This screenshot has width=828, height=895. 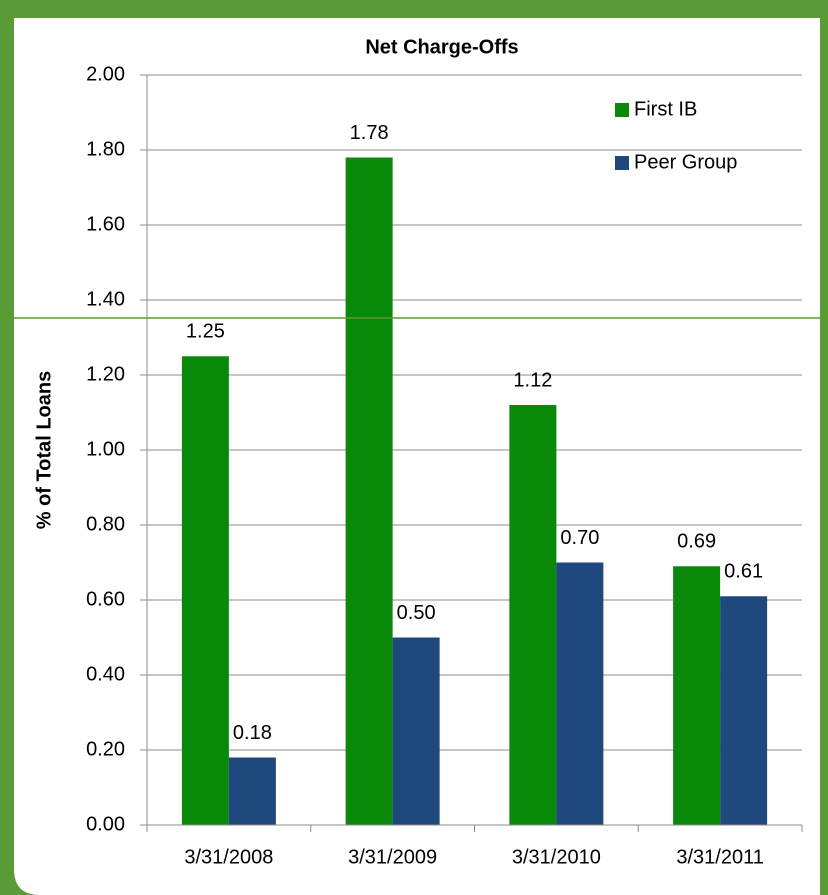 I want to click on data-label: 1.25, so click(x=205, y=332).